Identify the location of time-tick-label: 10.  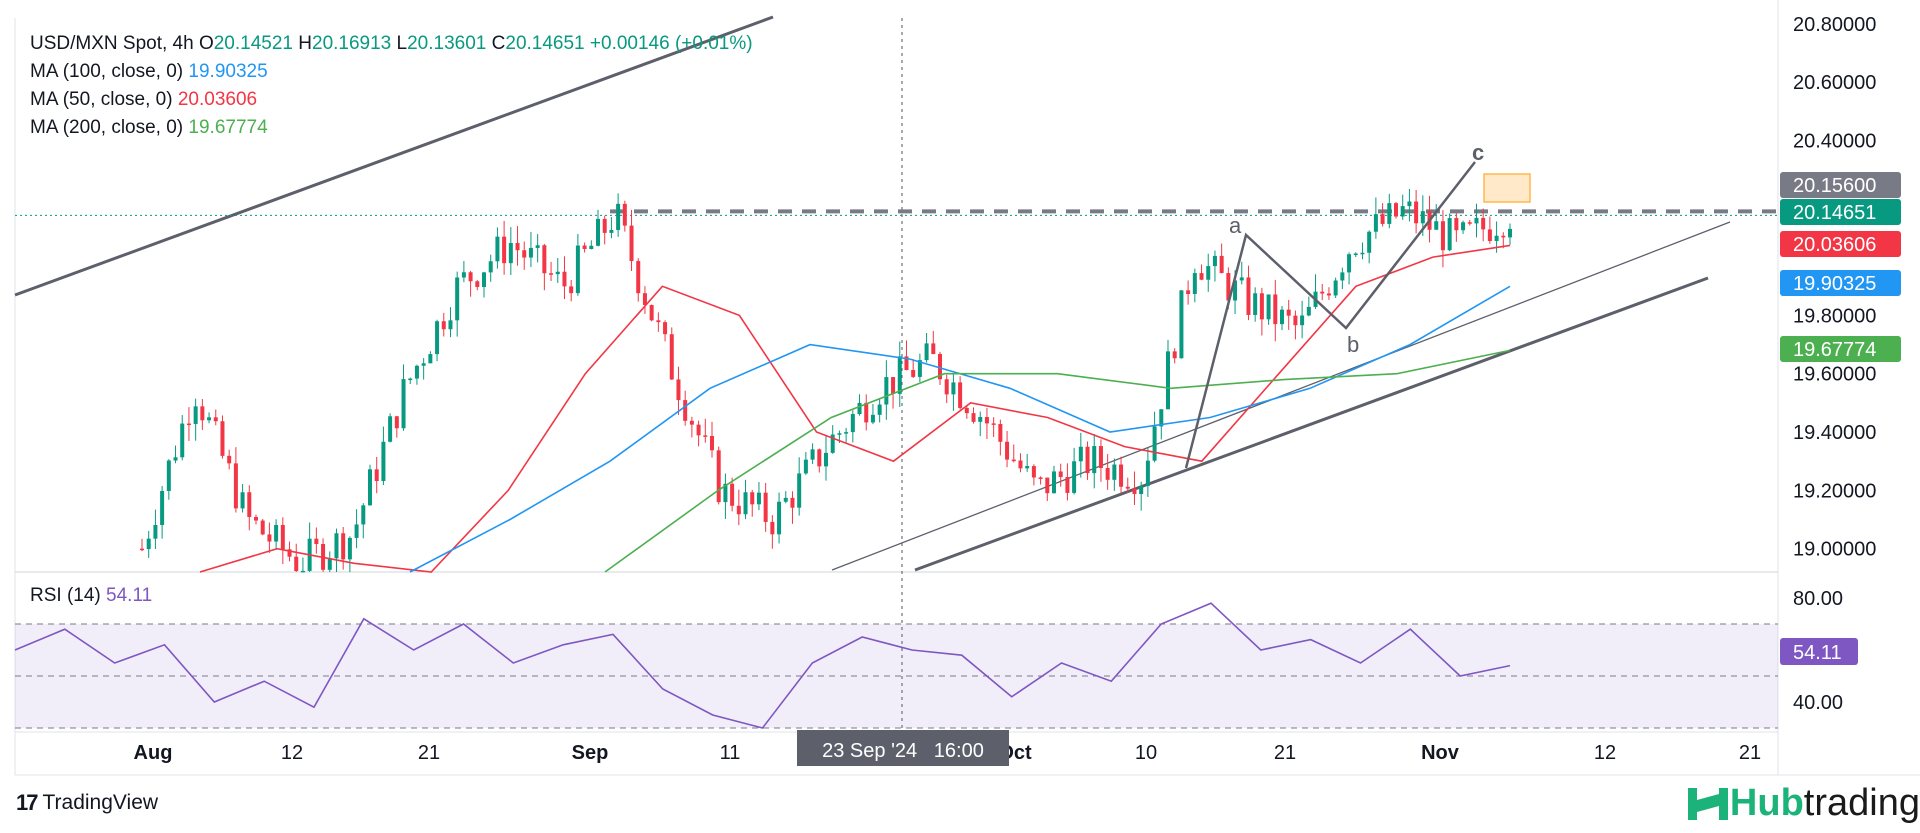
(1146, 753).